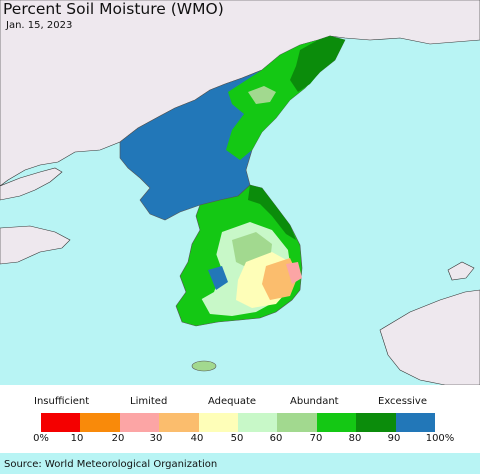 The image size is (480, 474). What do you see at coordinates (314, 401) in the screenshot?
I see `legend-category-abundant: Abundant` at bounding box center [314, 401].